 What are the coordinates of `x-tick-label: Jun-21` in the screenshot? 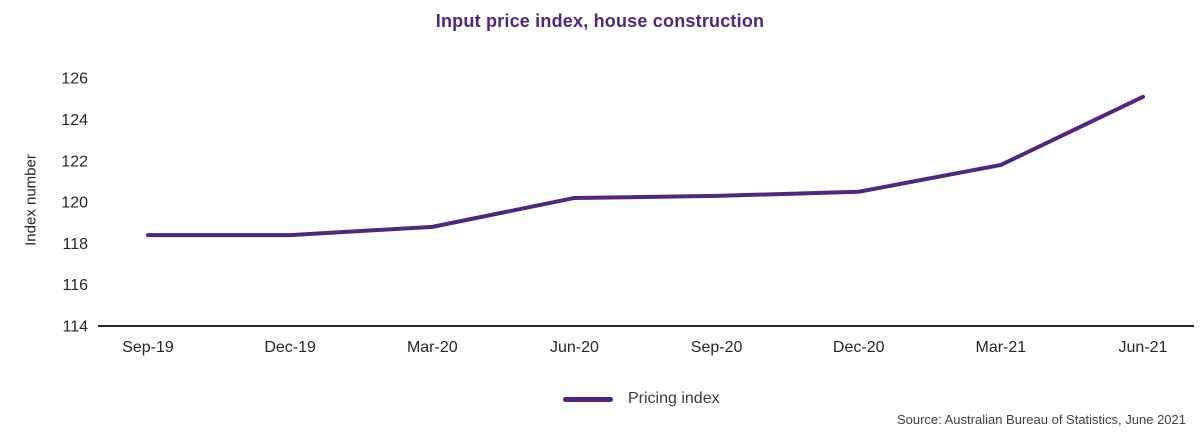 It's located at (1143, 347).